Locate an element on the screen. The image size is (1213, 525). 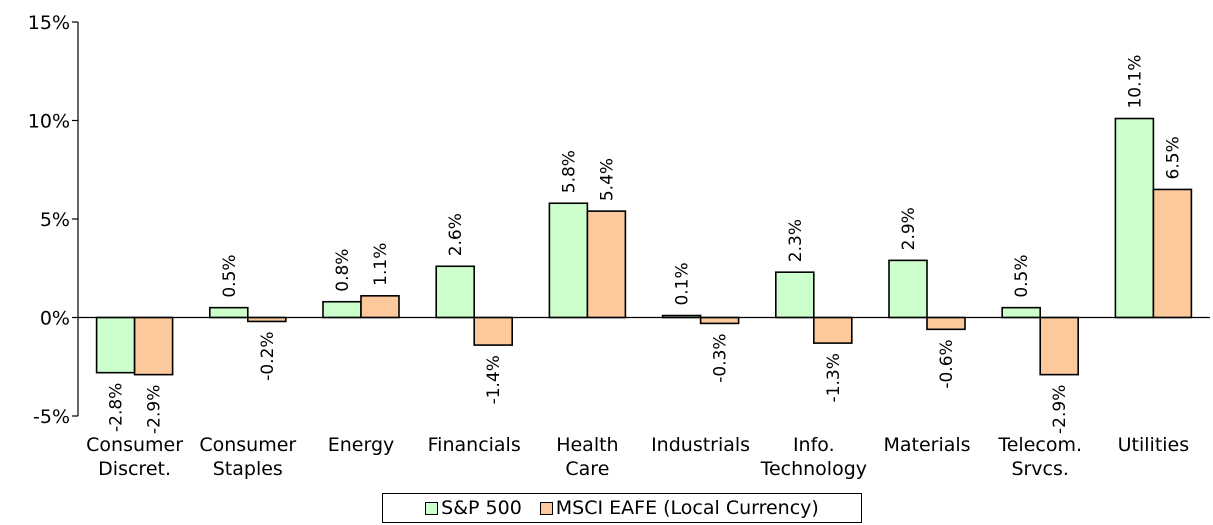
x-category-label: Telecom. Srvcs. is located at coordinates (1039, 457).